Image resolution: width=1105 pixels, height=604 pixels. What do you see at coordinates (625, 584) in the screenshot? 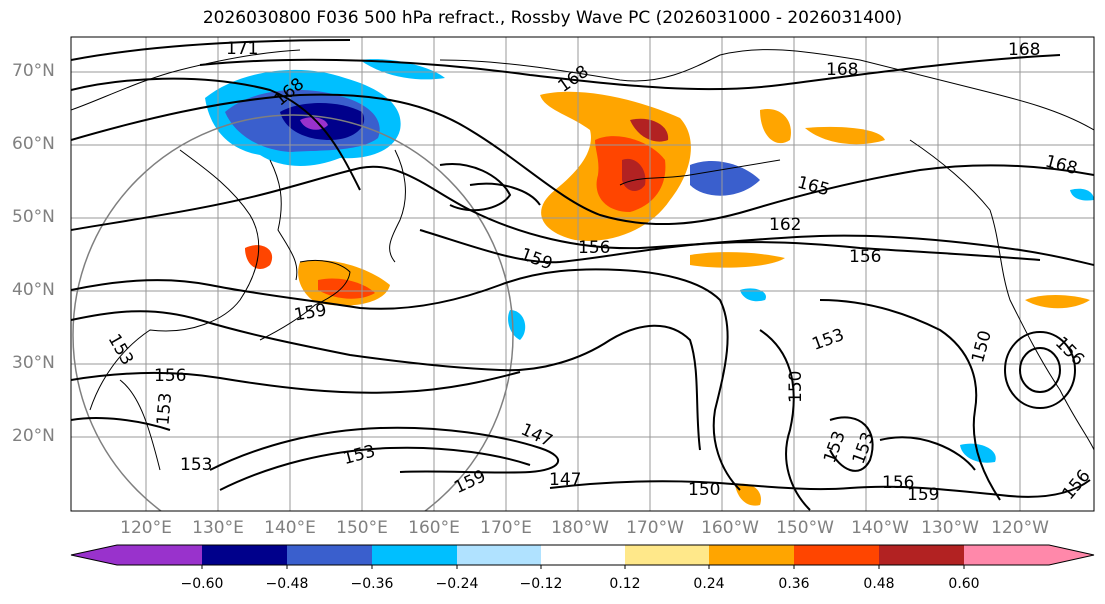
I see `colorbar-tick-label: 0.12` at bounding box center [625, 584].